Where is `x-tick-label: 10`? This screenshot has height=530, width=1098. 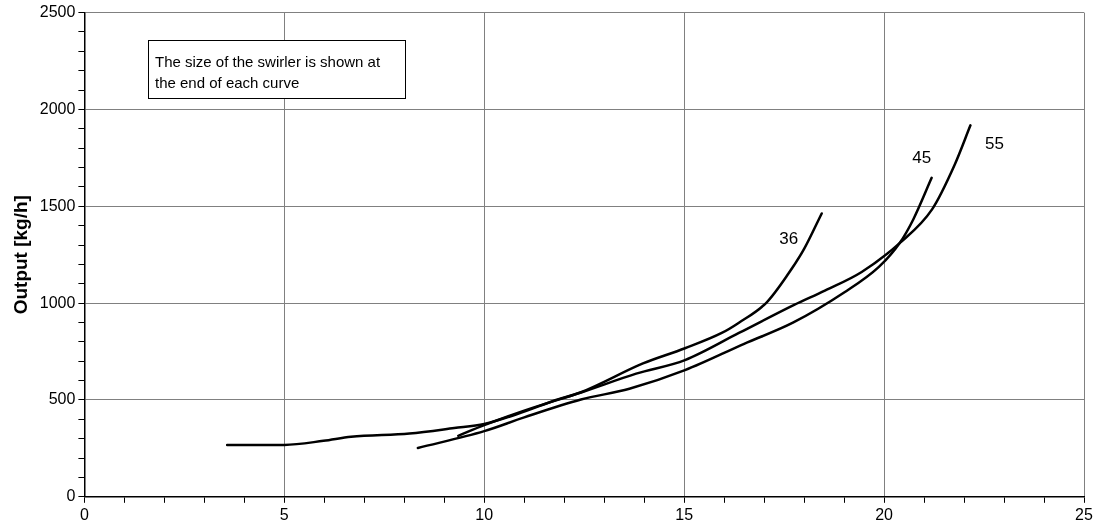
x-tick-label: 10 is located at coordinates (484, 514).